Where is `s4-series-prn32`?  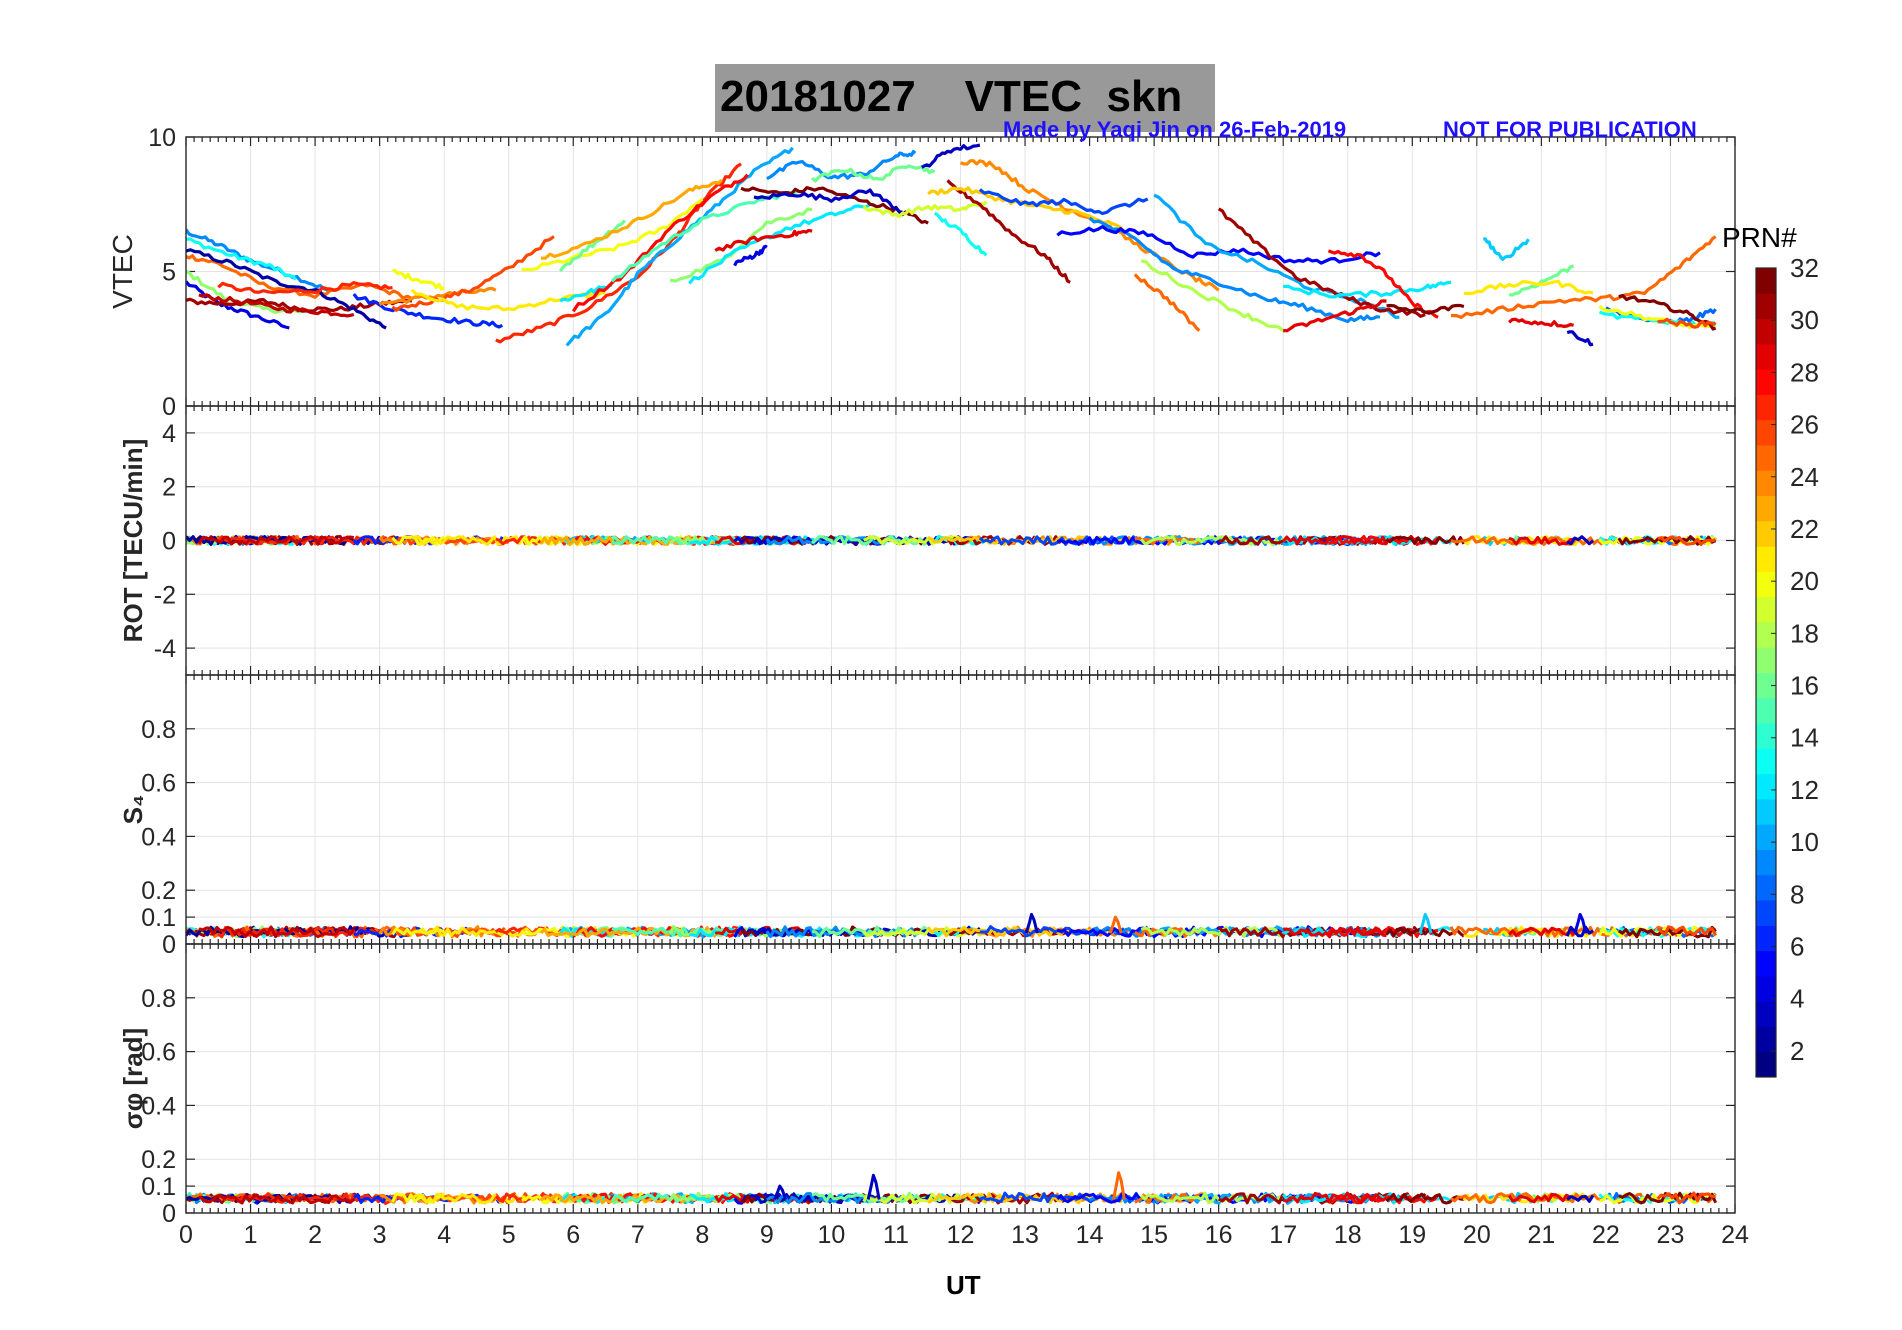 s4-series-prn32 is located at coordinates (1425, 932).